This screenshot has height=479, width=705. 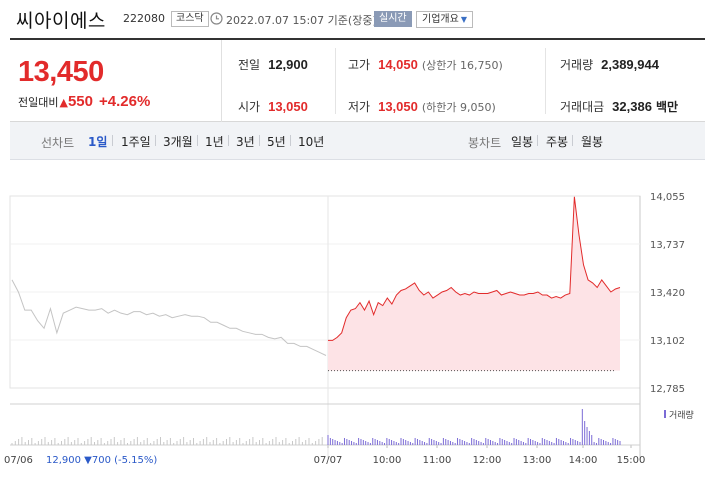 What do you see at coordinates (667, 341) in the screenshot?
I see `y-tick-label: 13,102` at bounding box center [667, 341].